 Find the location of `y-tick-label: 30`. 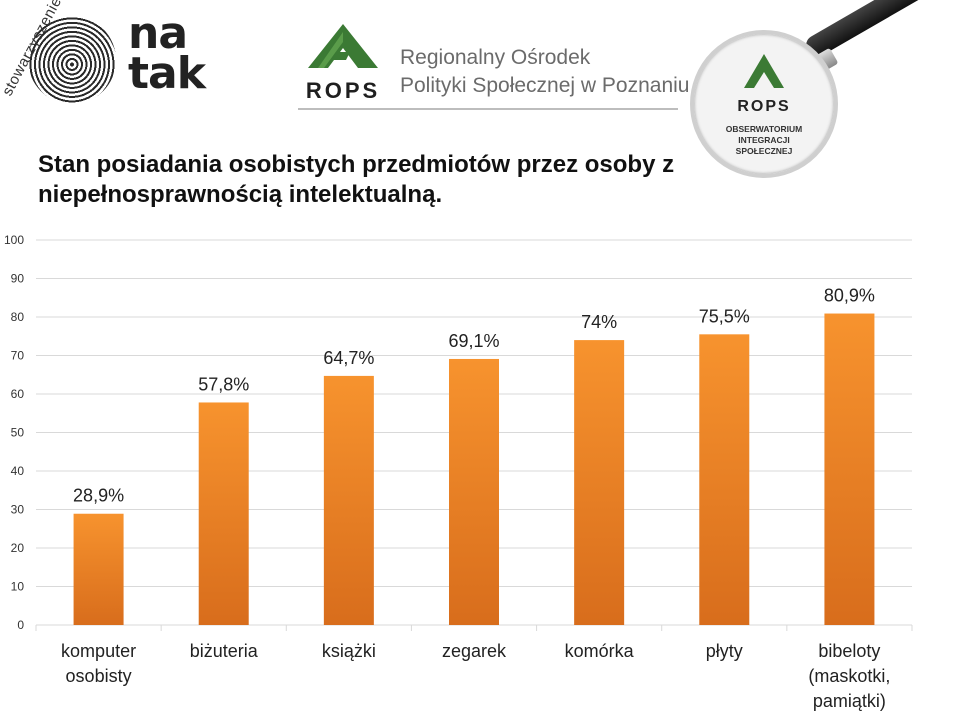

y-tick-label: 30 is located at coordinates (18, 510).